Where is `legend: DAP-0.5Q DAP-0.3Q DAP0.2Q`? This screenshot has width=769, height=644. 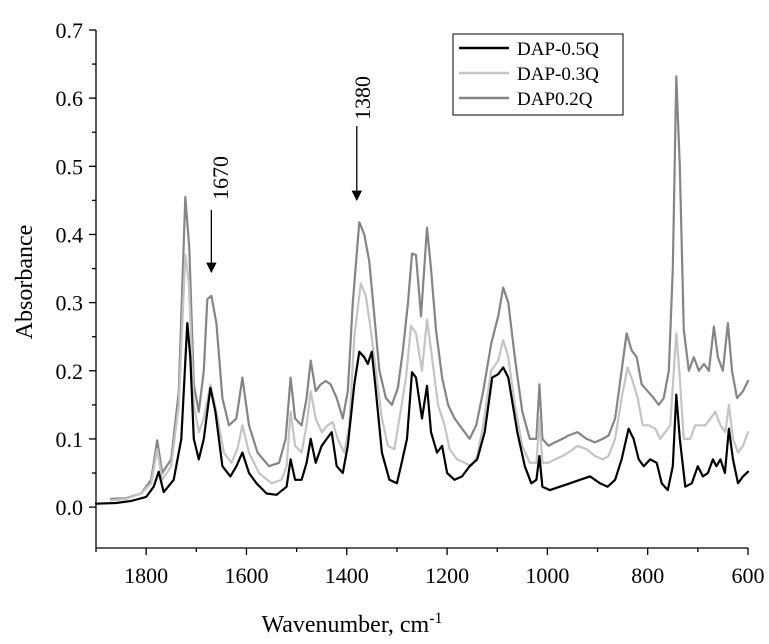 legend: DAP-0.5Q DAP-0.3Q DAP0.2Q is located at coordinates (538, 74).